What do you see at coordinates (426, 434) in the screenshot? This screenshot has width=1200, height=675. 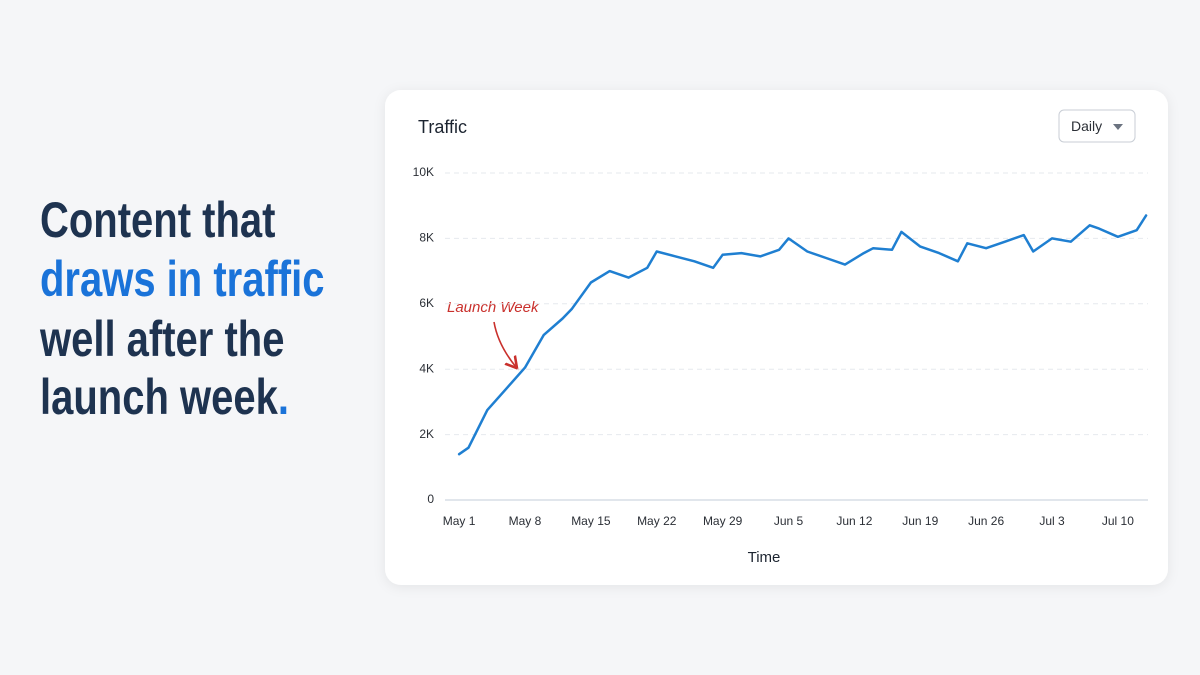 I see `y-tick-label: 2K` at bounding box center [426, 434].